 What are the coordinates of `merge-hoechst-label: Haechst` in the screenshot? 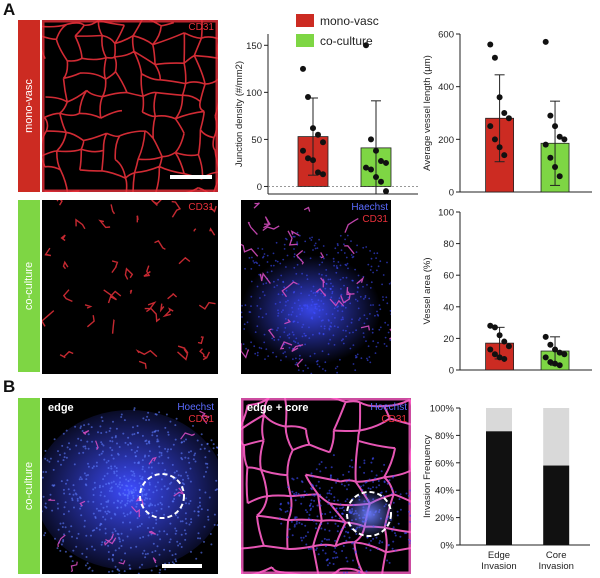 It's located at (369, 207).